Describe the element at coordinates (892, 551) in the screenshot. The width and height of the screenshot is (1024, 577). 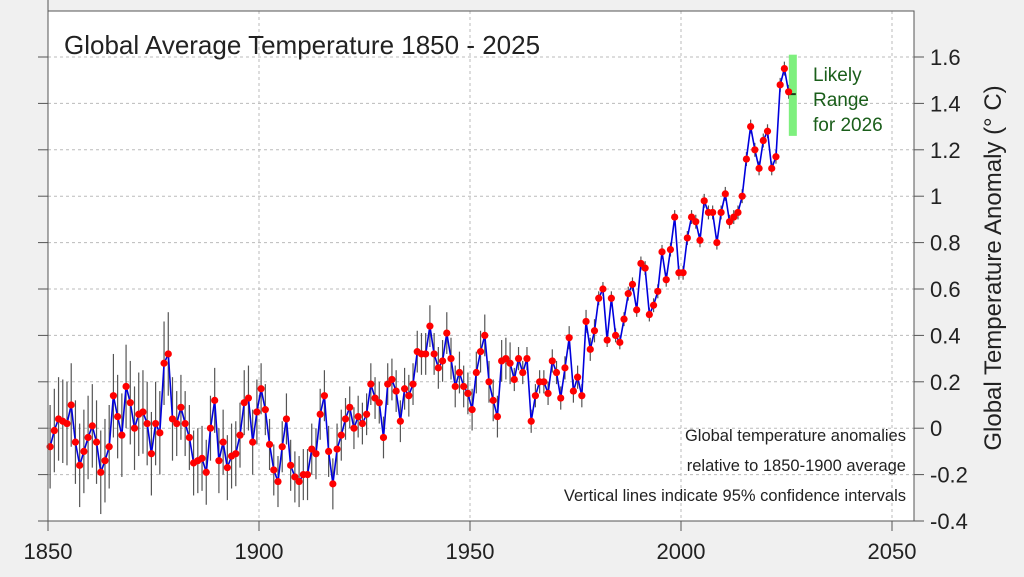
I see `x-tick-label: 2050` at that location.